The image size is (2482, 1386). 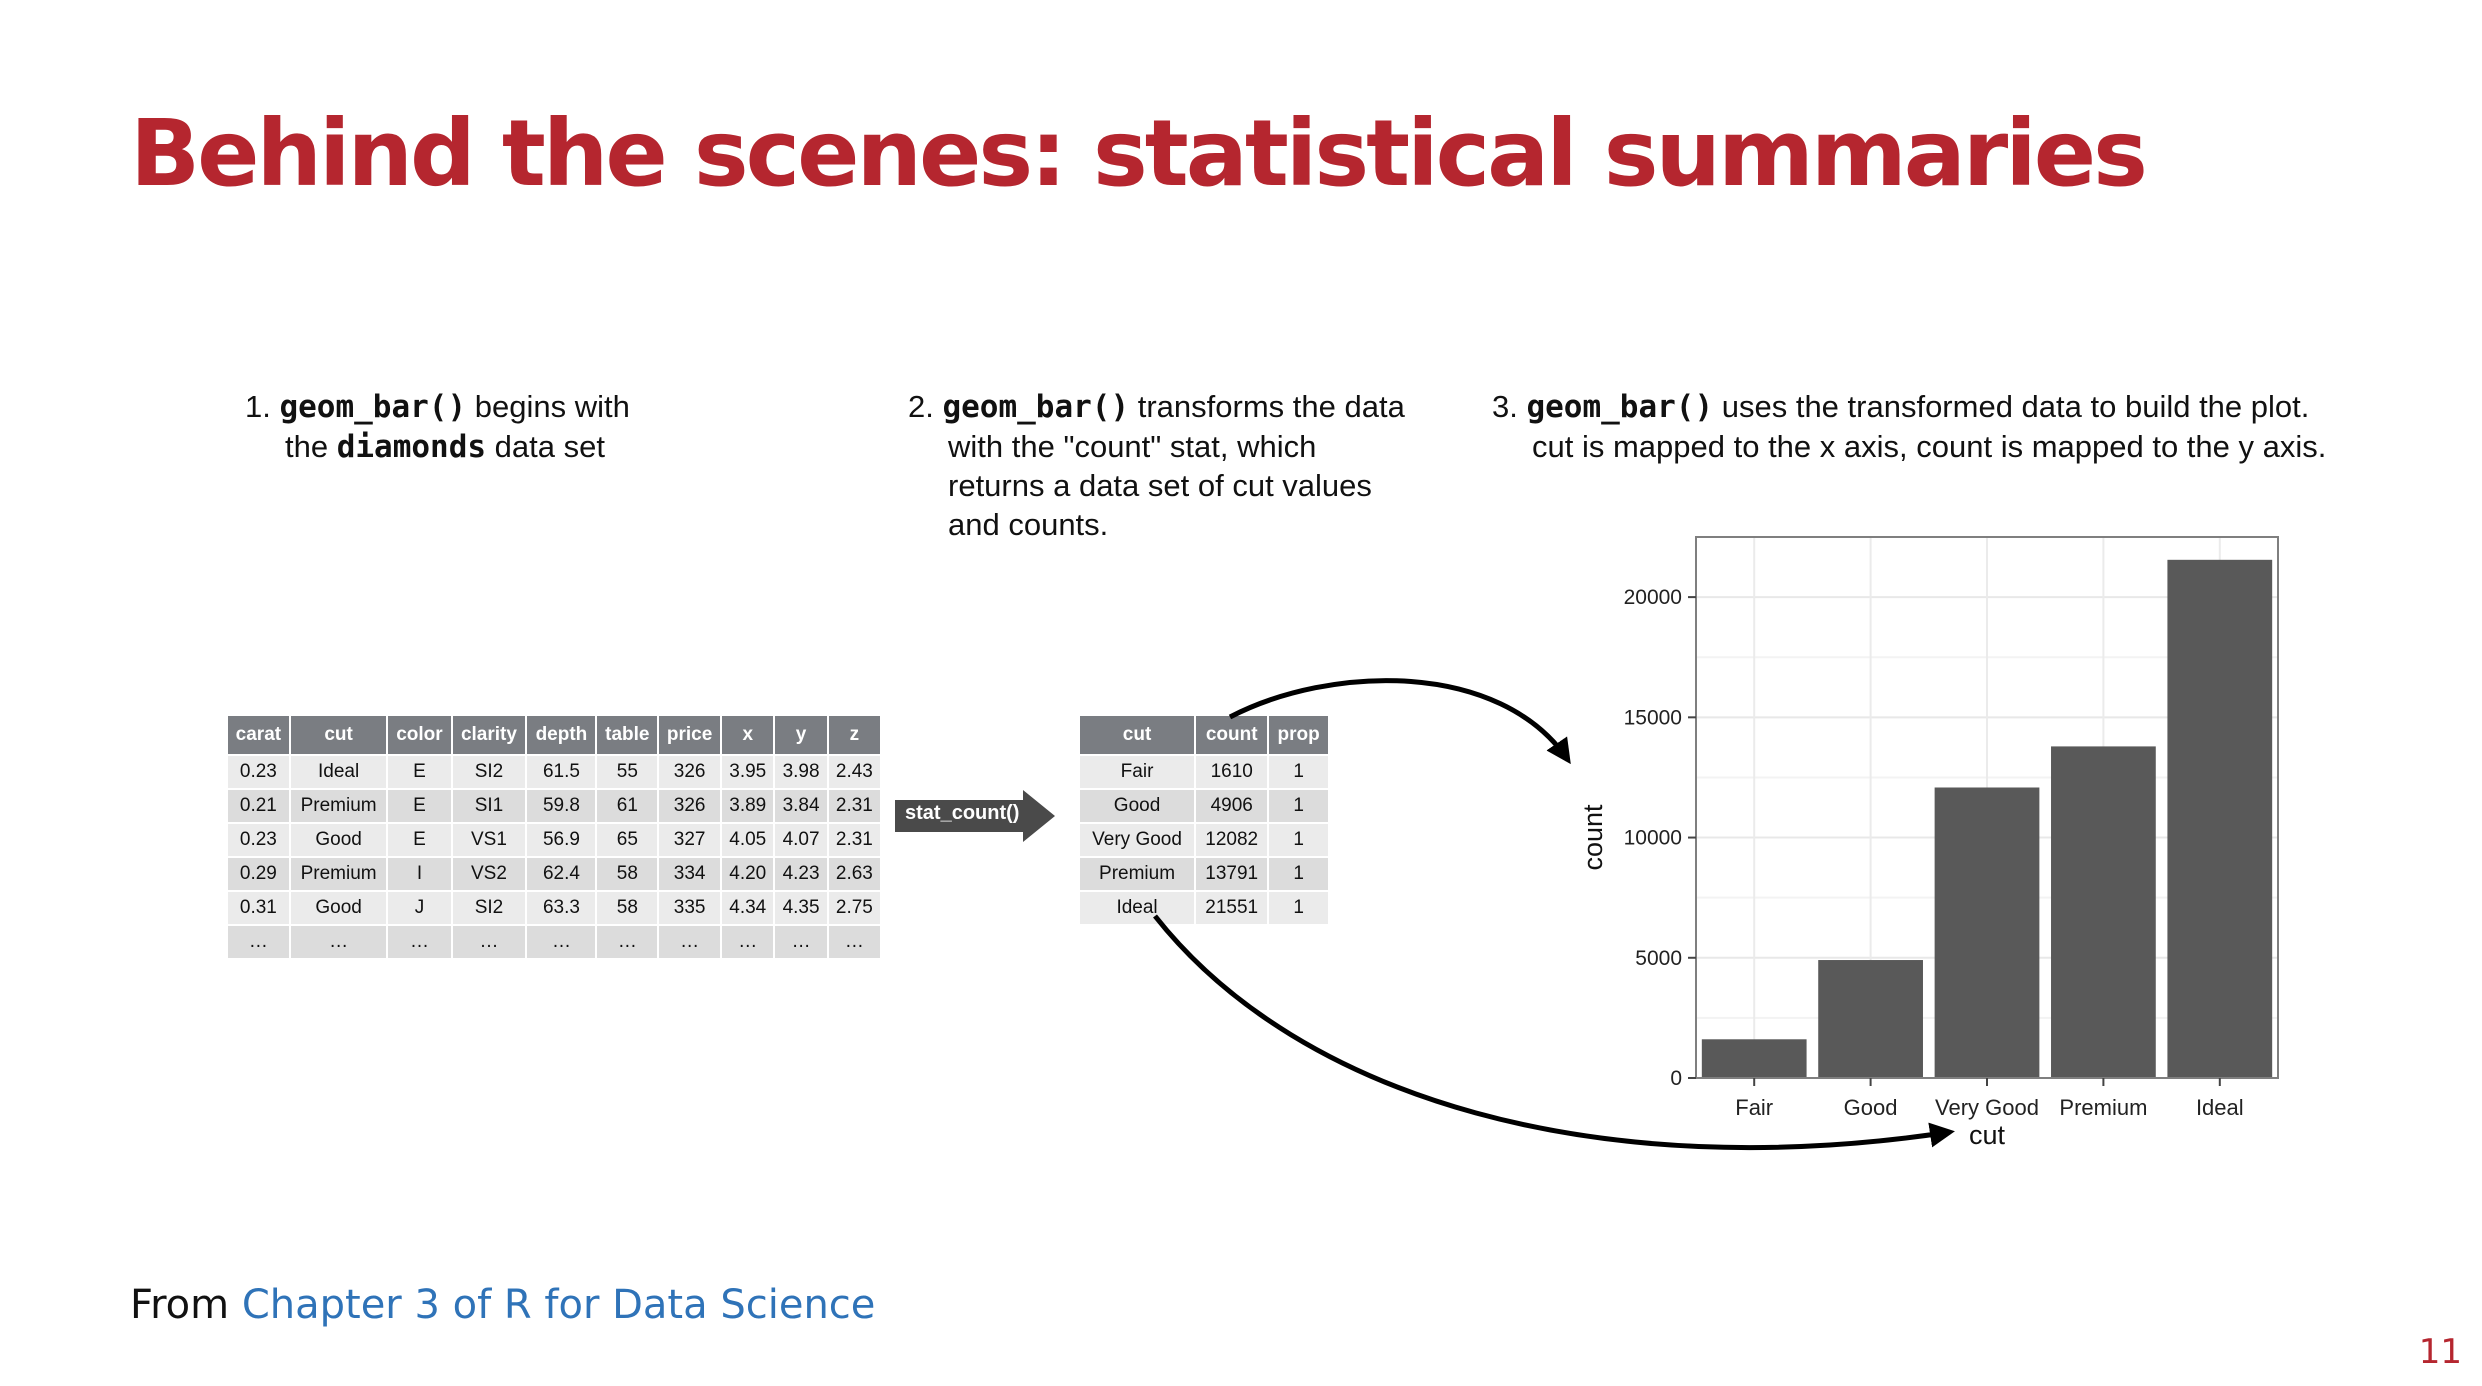 What do you see at coordinates (627, 805) in the screenshot?
I see `table-cell: 61` at bounding box center [627, 805].